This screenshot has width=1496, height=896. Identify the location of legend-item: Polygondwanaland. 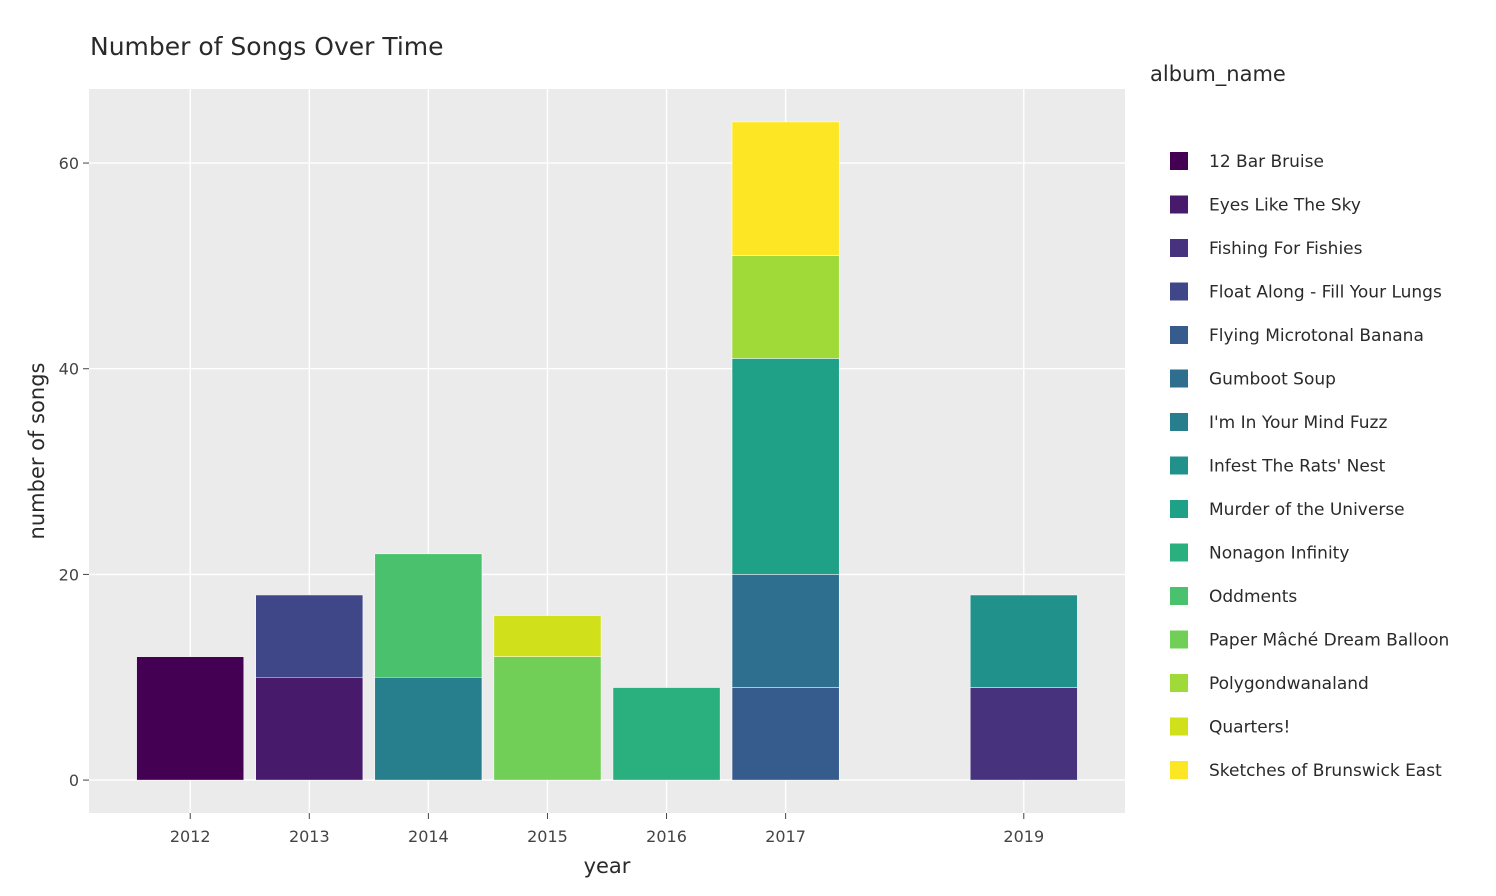
(1269, 684).